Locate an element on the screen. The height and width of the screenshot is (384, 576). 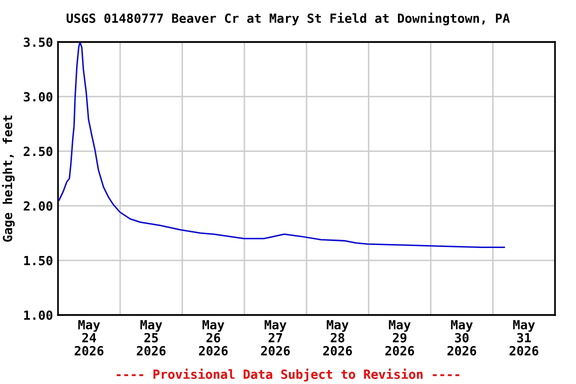
x-tick-label: May 30 2026 is located at coordinates (461, 338).